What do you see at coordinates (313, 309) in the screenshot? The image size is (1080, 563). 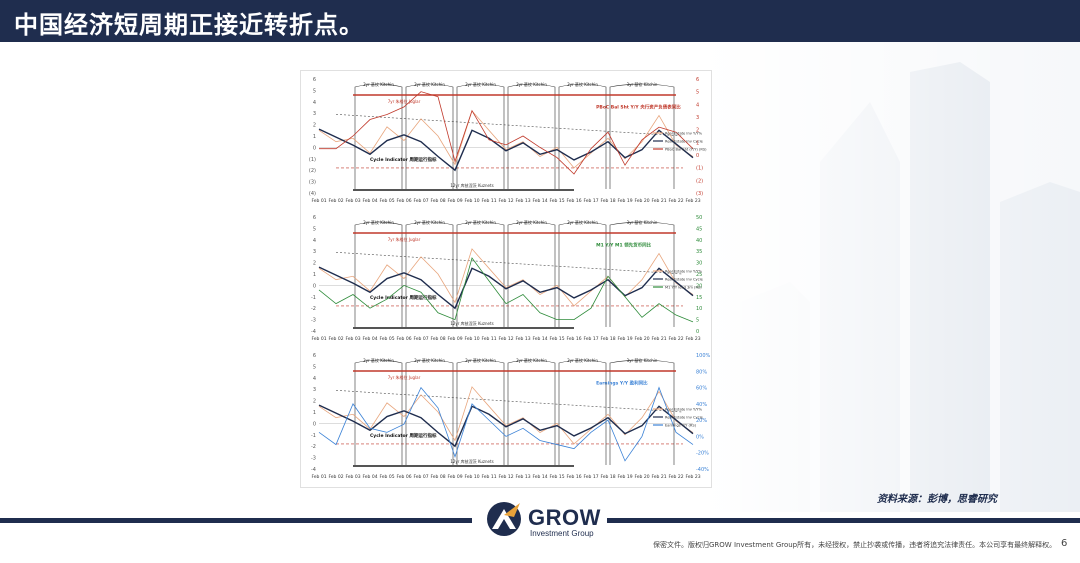 I see `y-tick-label: -2` at bounding box center [313, 309].